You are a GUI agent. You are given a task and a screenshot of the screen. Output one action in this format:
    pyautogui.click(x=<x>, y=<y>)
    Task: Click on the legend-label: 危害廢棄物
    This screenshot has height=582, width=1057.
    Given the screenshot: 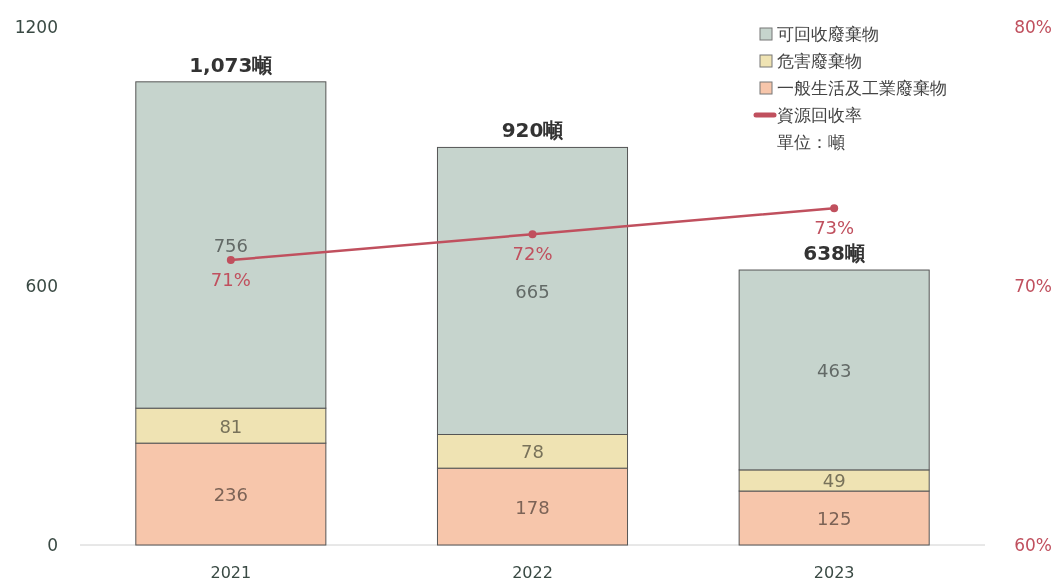 What is the action you would take?
    pyautogui.click(x=819, y=61)
    